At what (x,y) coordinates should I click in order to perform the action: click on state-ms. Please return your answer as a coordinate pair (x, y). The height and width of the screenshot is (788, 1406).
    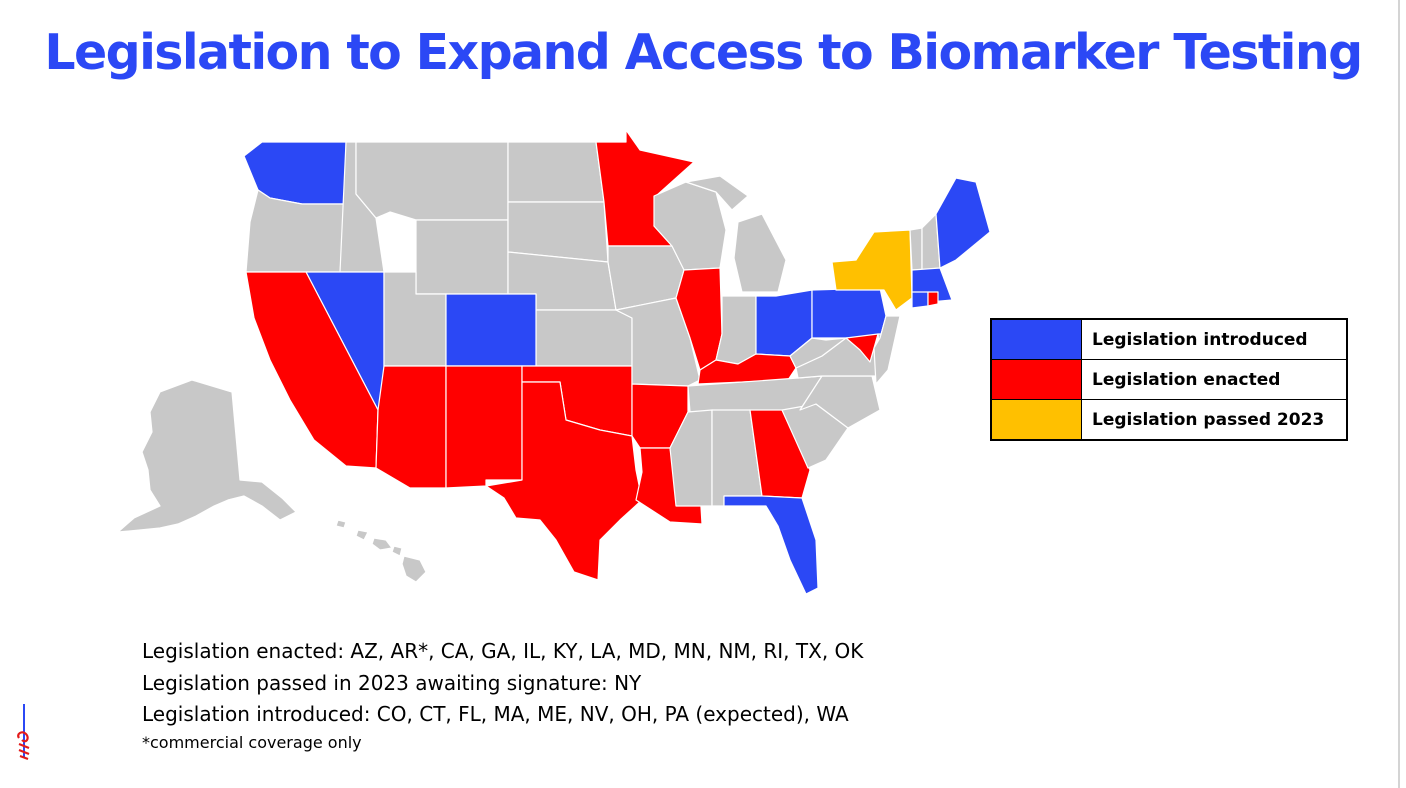
    Looking at the image, I should click on (691, 458).